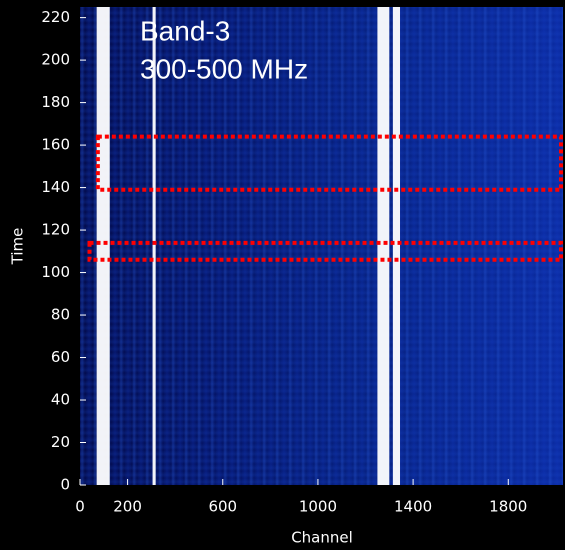  I want to click on y-tick-label: 80, so click(60, 315).